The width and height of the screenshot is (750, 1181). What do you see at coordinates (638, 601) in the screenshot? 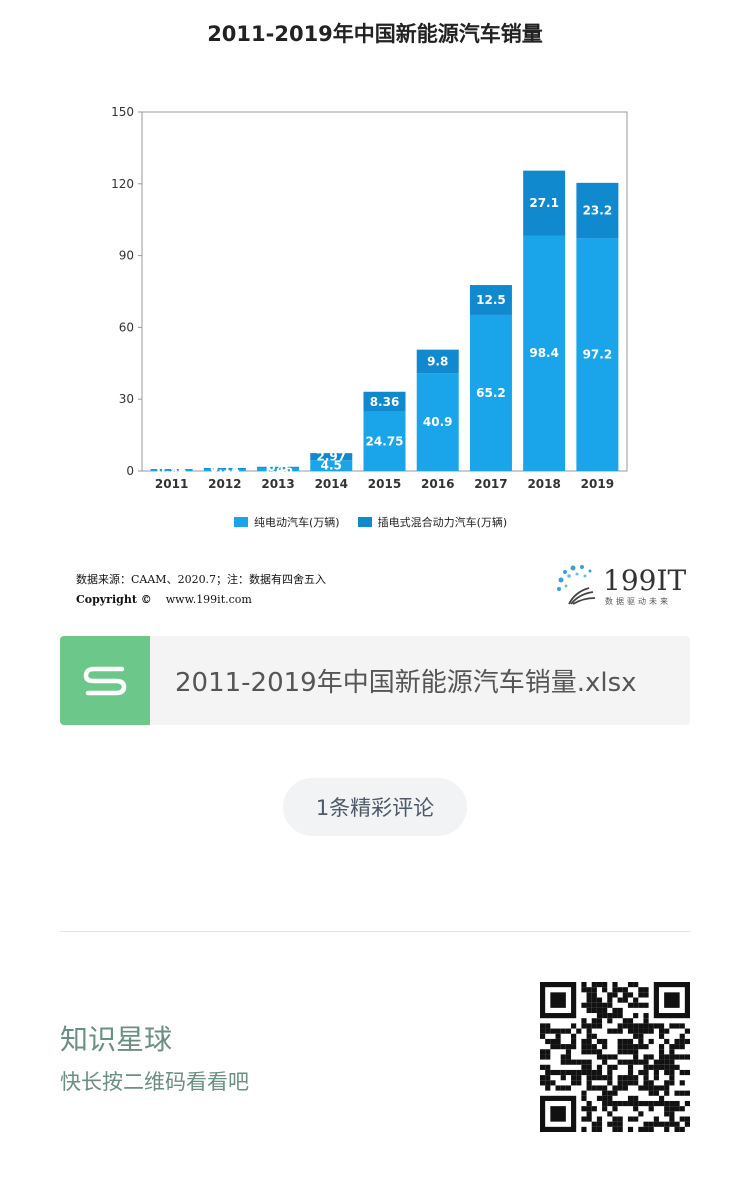
I see `logo-tagline: 数据驱动未来` at bounding box center [638, 601].